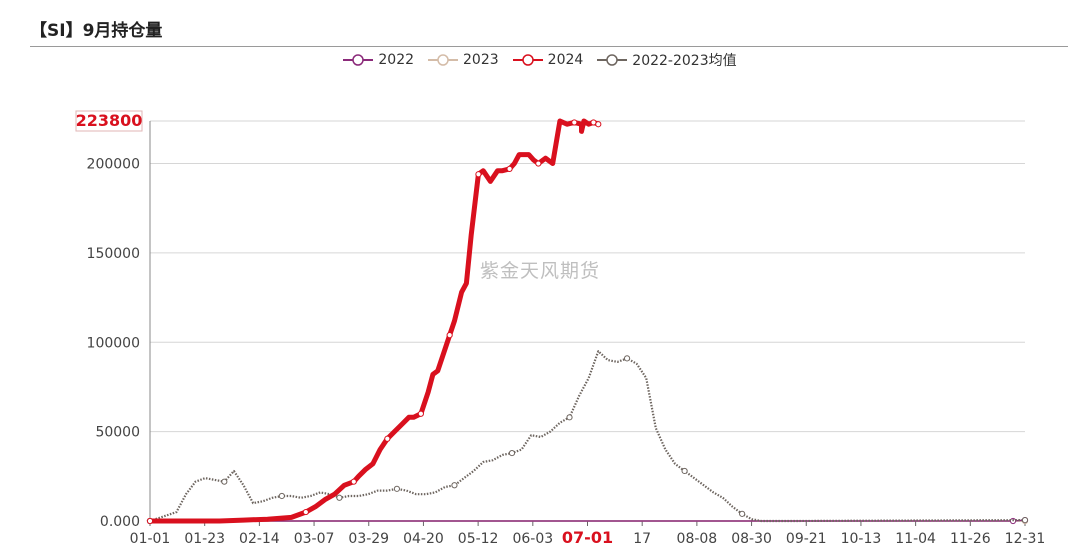 This screenshot has height=552, width=1080. Describe the element at coordinates (970, 539) in the screenshot. I see `x-tick-label: 11-26` at that location.